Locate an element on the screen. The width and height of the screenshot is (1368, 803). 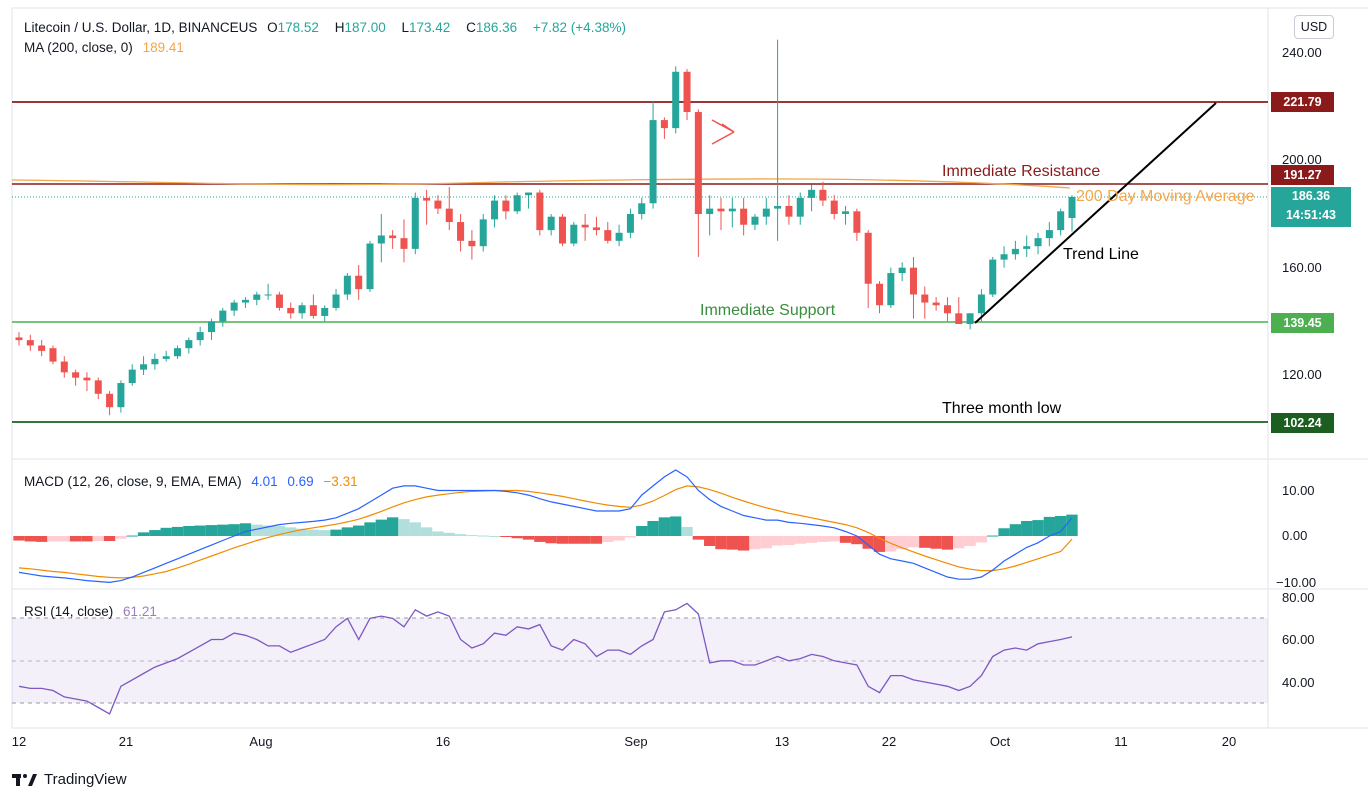
x-axis-label: 13 is located at coordinates (782, 741).